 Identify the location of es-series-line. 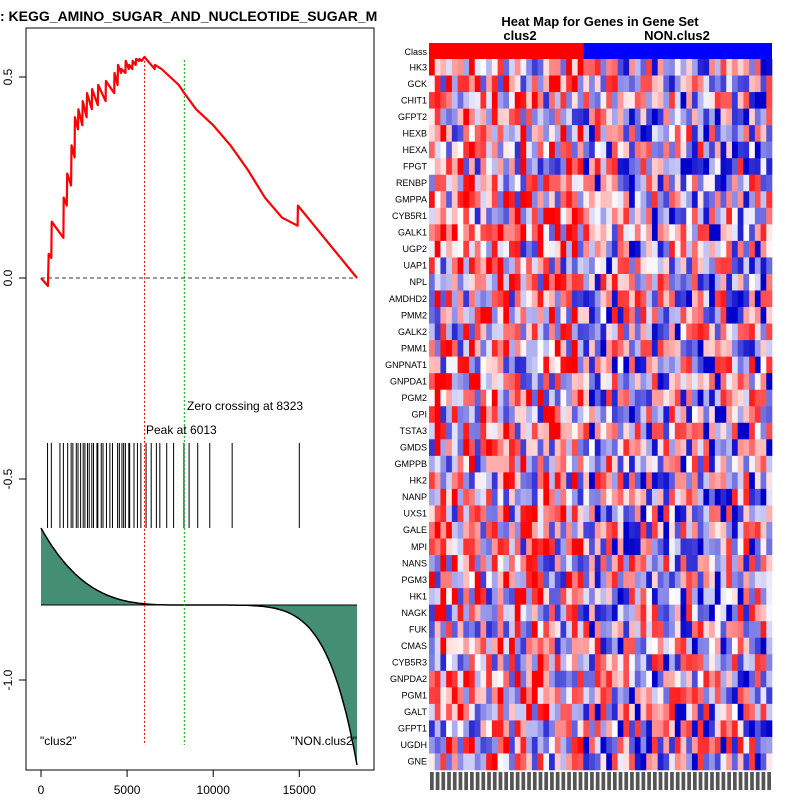
(199, 171).